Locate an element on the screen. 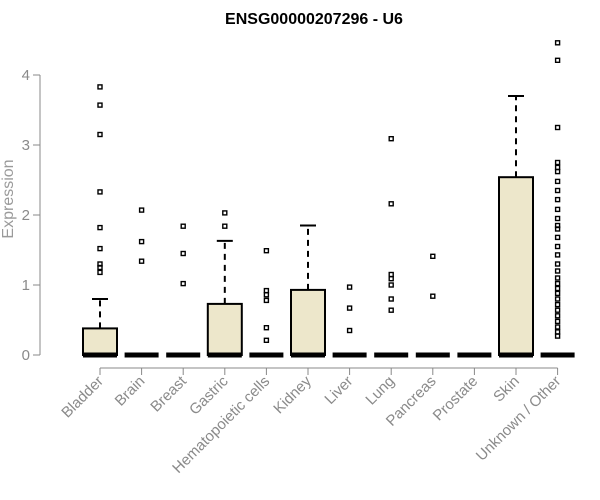 The height and width of the screenshot is (500, 600). box-group-pancreas is located at coordinates (432, 305).